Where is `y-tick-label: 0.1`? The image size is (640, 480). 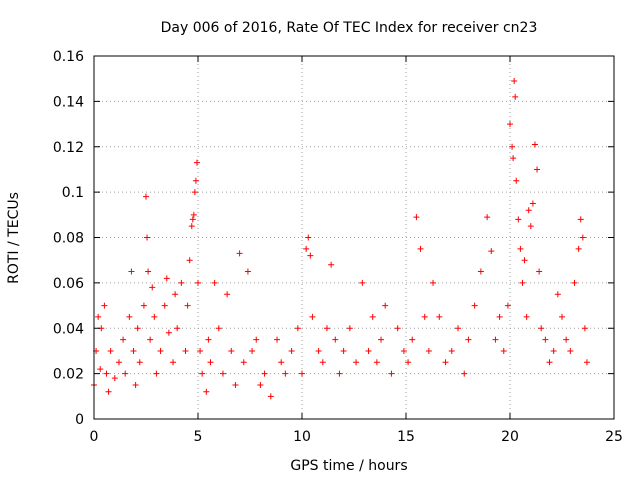 y-tick-label: 0.1 is located at coordinates (73, 193).